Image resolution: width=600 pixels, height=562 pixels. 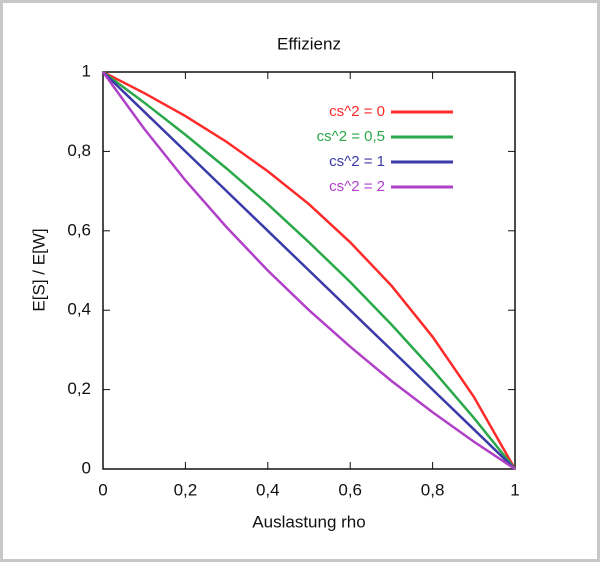 What do you see at coordinates (102, 489) in the screenshot?
I see `x-tick-label: 0` at bounding box center [102, 489].